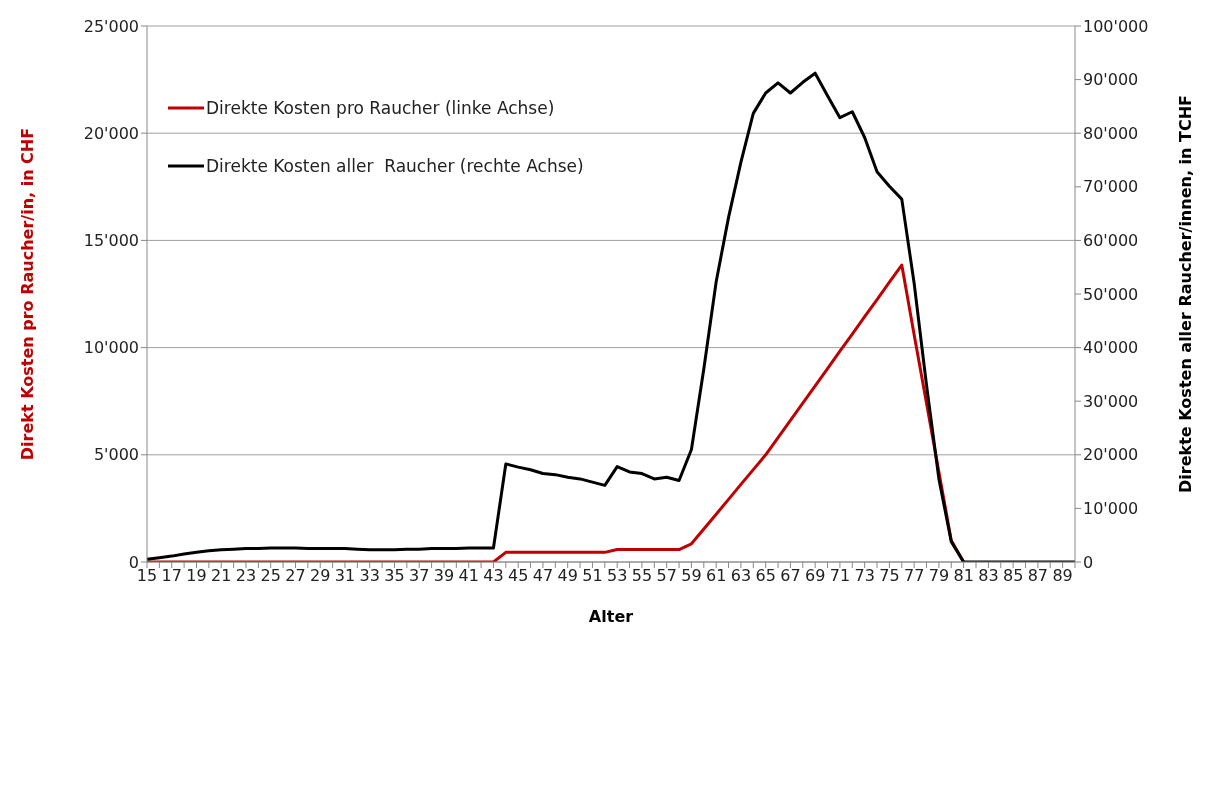  I want to click on x-tick-label: 67, so click(790, 576).